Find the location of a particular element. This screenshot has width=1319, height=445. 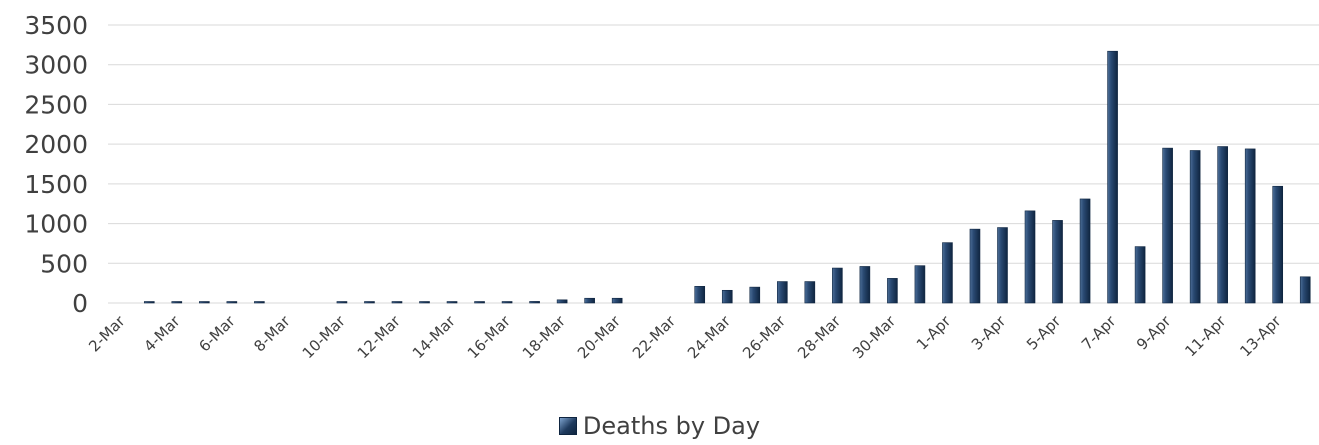

y-tick-label: 2000 is located at coordinates (56, 144).